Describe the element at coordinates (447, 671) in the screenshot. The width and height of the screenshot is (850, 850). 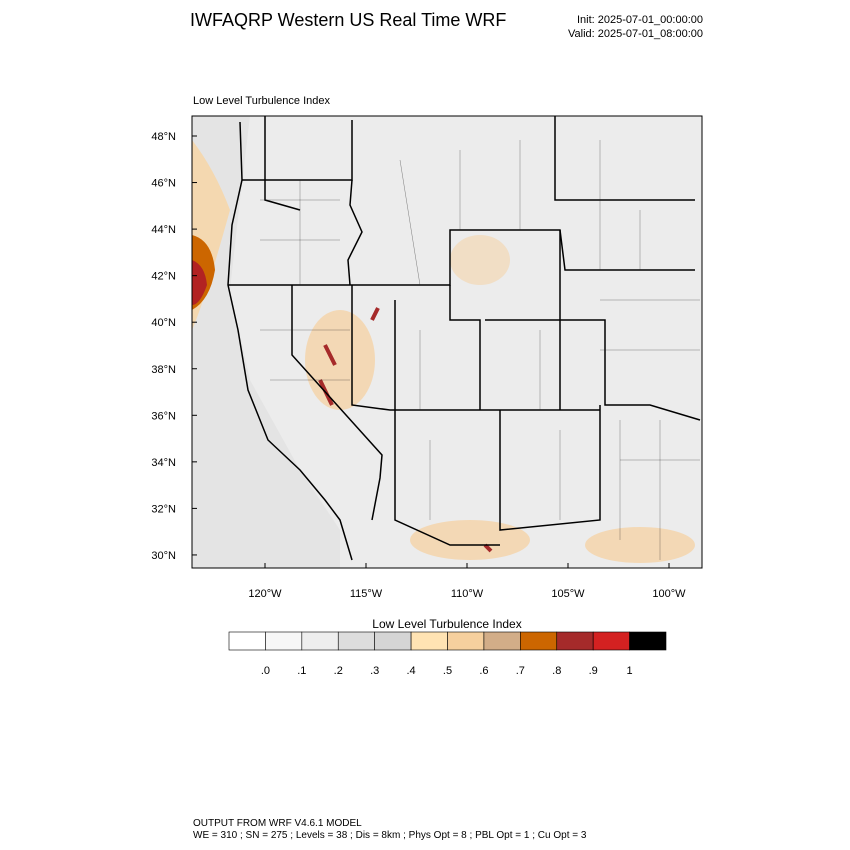
I see `colorbar-label: .5` at that location.